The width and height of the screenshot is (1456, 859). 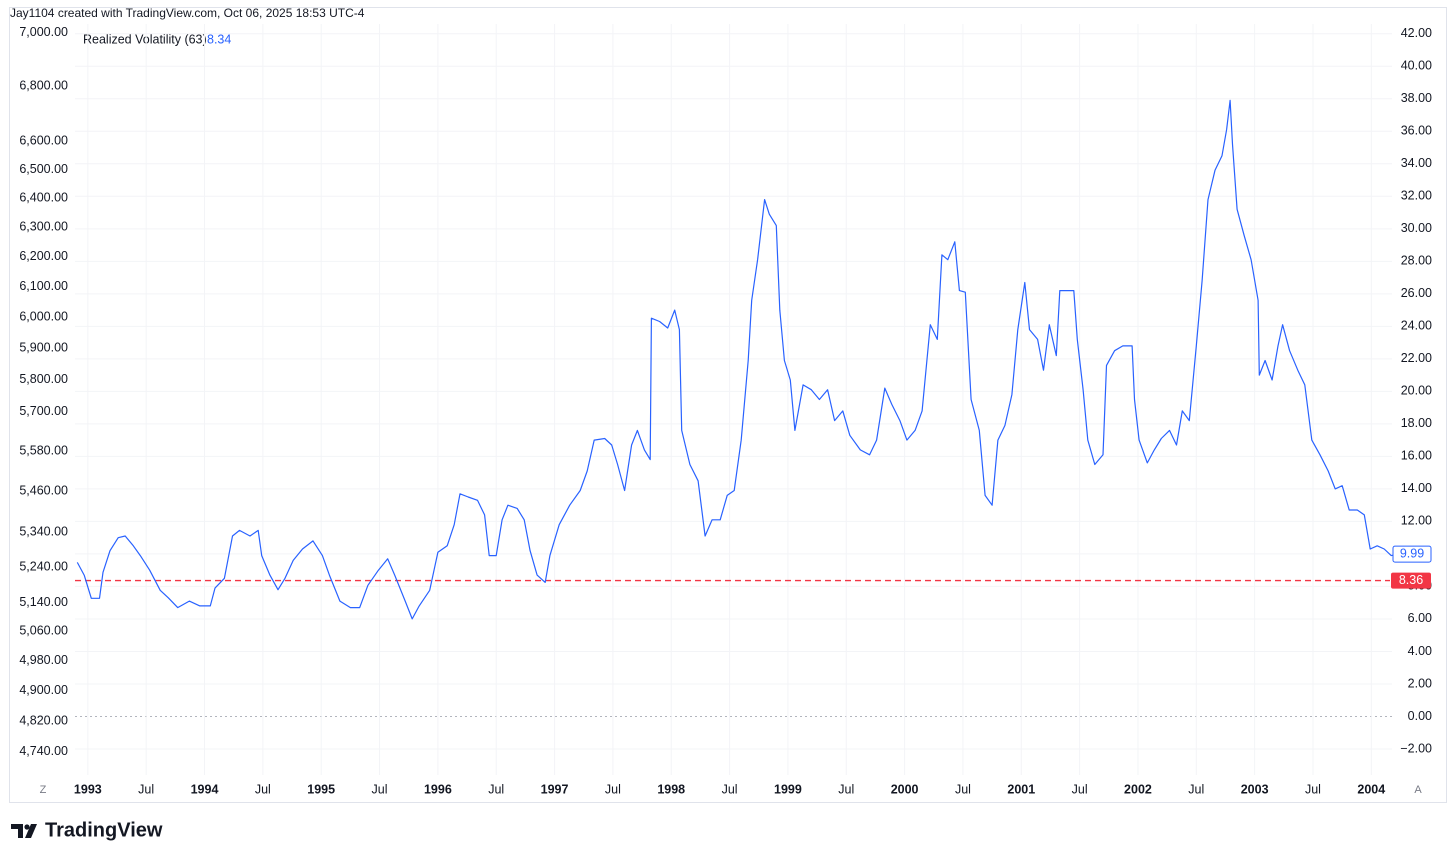 What do you see at coordinates (43, 197) in the screenshot?
I see `y-tick-label: 6,400.00` at bounding box center [43, 197].